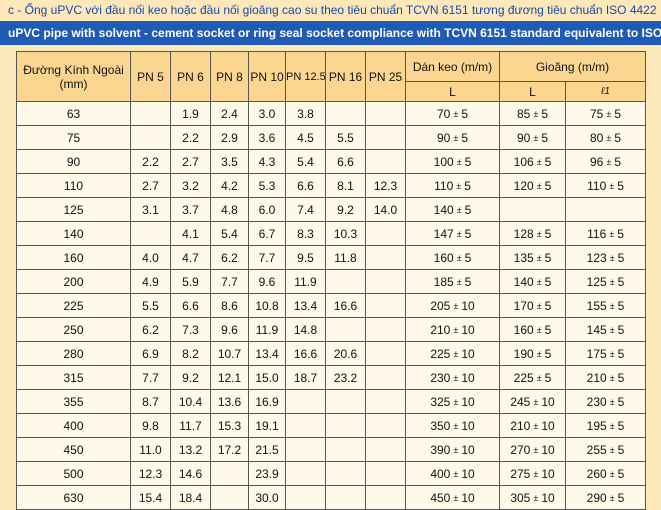 Image resolution: width=661 pixels, height=510 pixels. Describe the element at coordinates (452, 353) in the screenshot. I see `cell-solvent-length: 225 ±10` at that location.